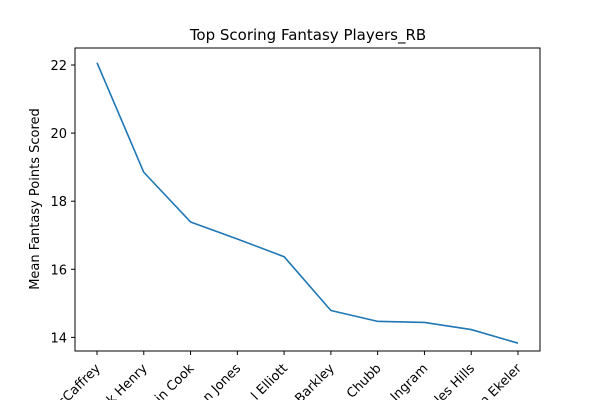  What do you see at coordinates (222, 380) in the screenshot?
I see `x-tick-label: n Jones` at bounding box center [222, 380].